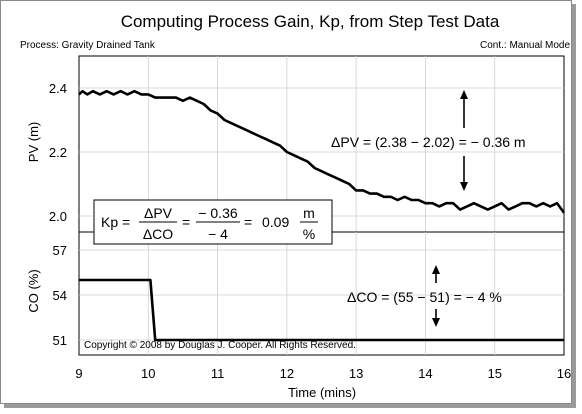 This screenshot has width=582, height=414. What do you see at coordinates (88, 45) in the screenshot?
I see `process-label: Process: Gravity Drained Tank` at bounding box center [88, 45].